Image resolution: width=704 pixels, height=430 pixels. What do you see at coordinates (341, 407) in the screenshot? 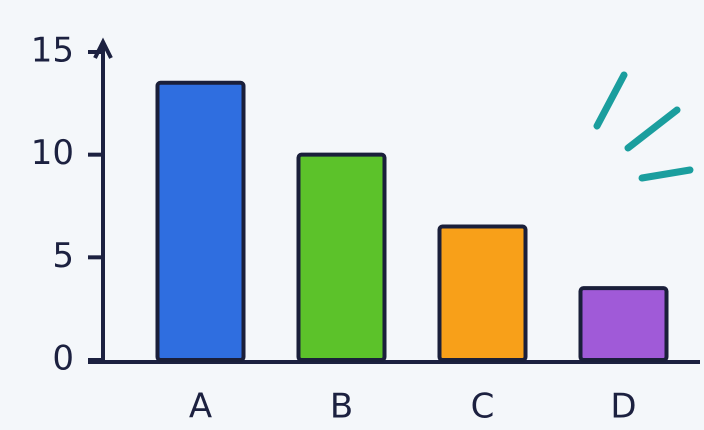
I see `x-tick-label: B` at bounding box center [341, 407].